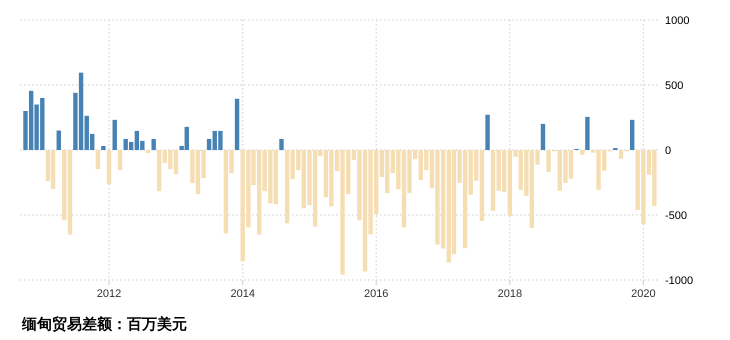  Describe the element at coordinates (674, 86) in the screenshot. I see `y-tick-label: 500` at that location.